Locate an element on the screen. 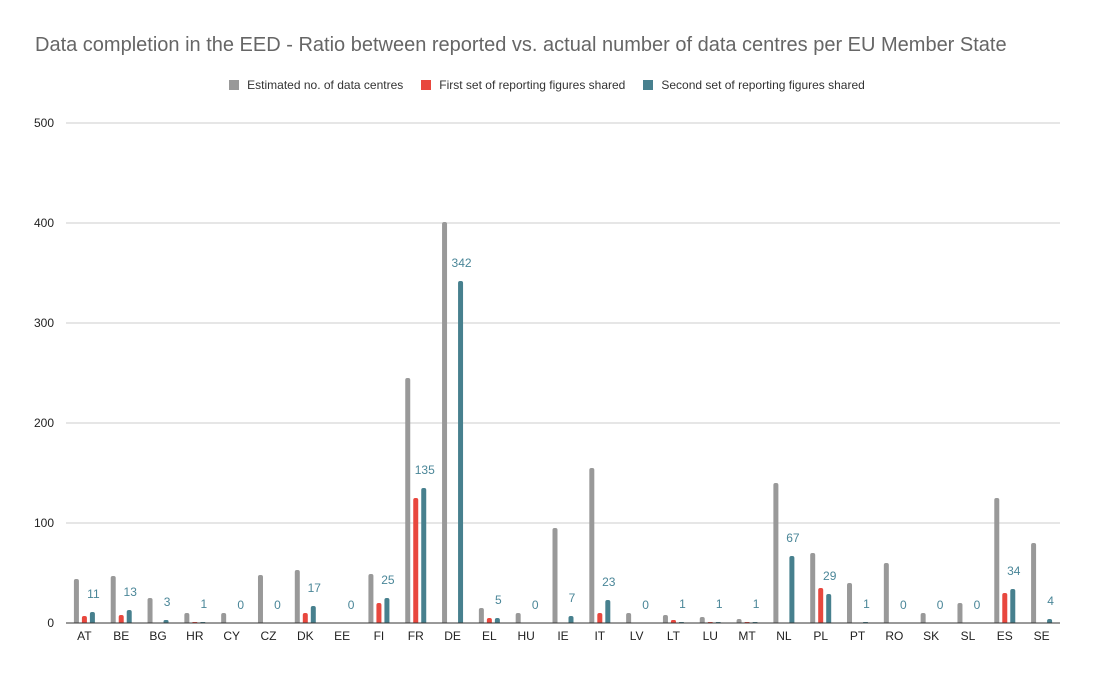 Image resolution: width=1094 pixels, height=677 pixels. x-tick-label: NL is located at coordinates (784, 636).